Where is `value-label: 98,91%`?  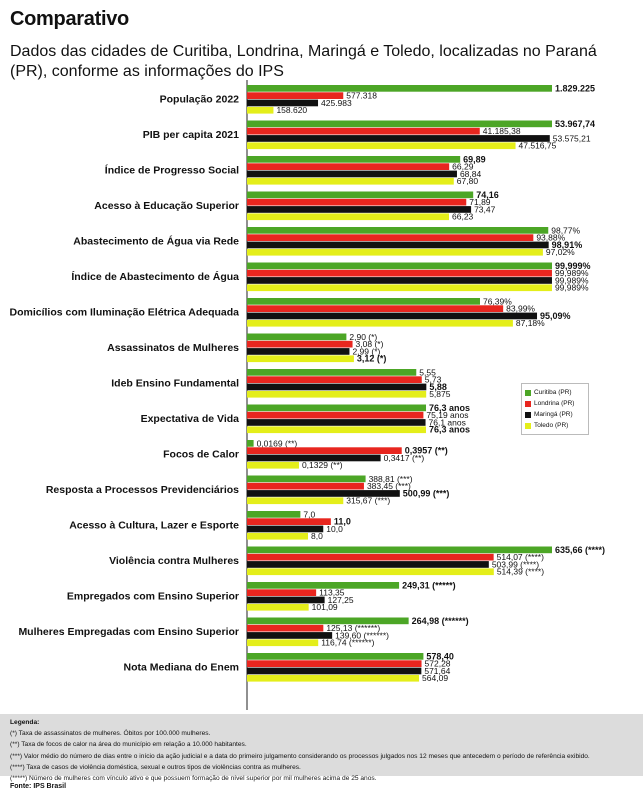
value-label: 98,91% is located at coordinates (567, 245).